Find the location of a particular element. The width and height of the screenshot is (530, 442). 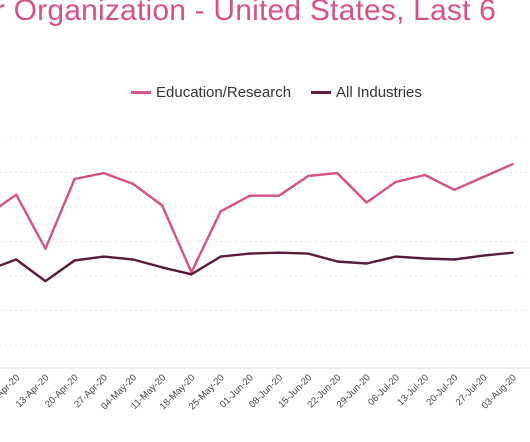

legend-item-education-research: Education/Research is located at coordinates (211, 92).